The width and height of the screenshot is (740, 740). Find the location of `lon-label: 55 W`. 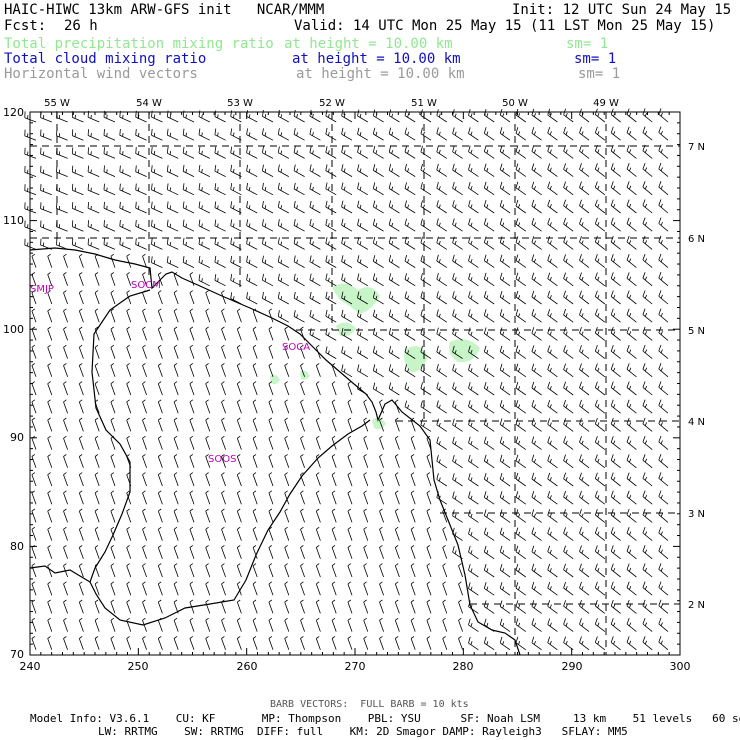

lon-label: 55 W is located at coordinates (57, 103).